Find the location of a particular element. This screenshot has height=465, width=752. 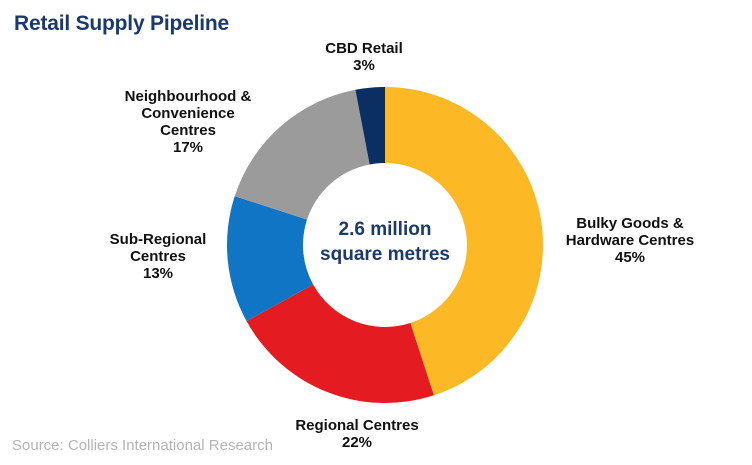

slice-bulky-goods-hardware-centres is located at coordinates (464, 241).